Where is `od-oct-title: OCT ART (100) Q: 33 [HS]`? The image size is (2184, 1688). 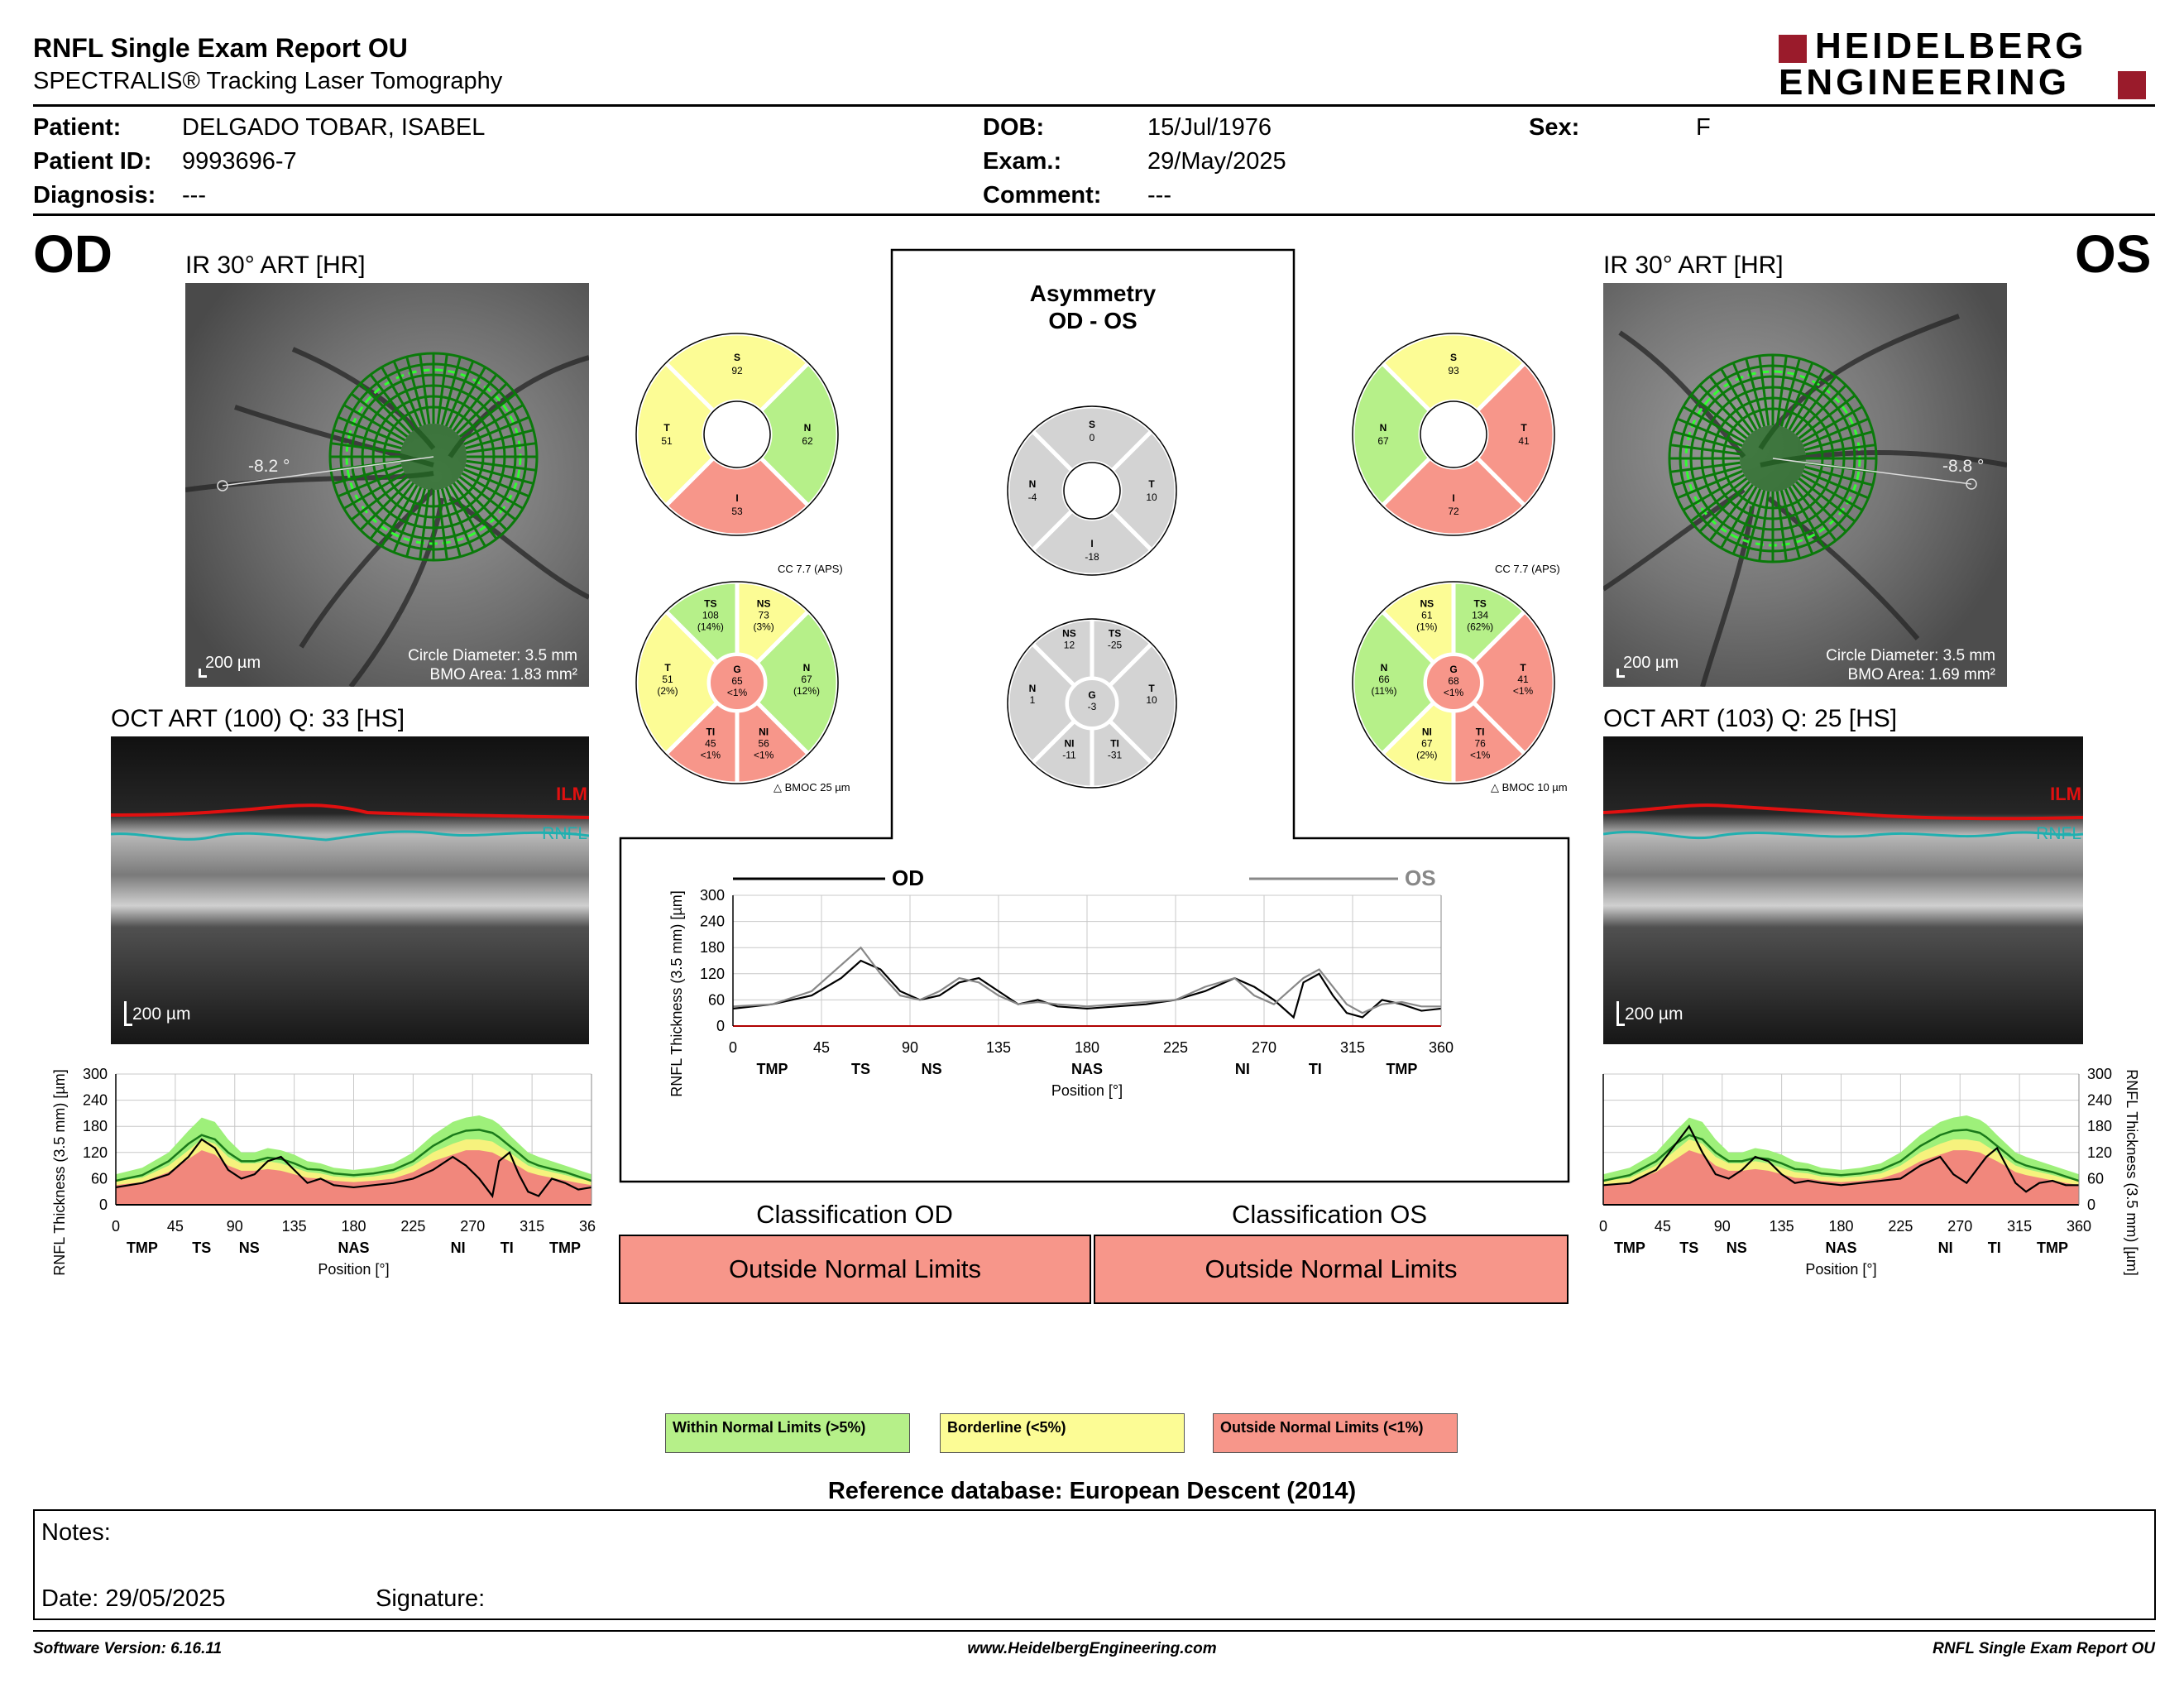 od-oct-title: OCT ART (100) Q: 33 [HS] is located at coordinates (258, 718).